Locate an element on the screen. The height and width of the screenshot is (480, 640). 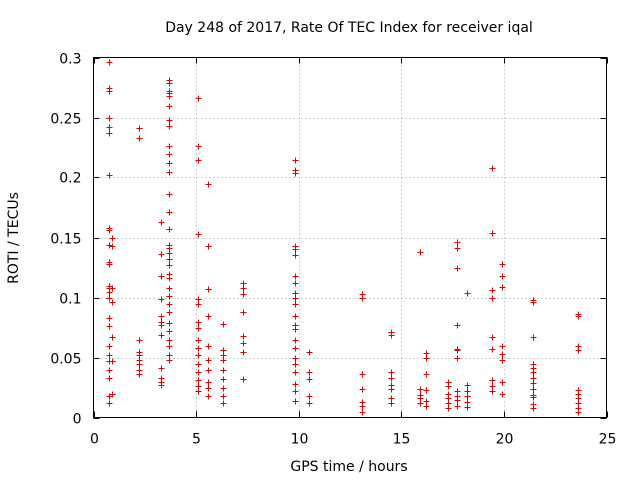
y-tick-label: 0 is located at coordinates (77, 420).